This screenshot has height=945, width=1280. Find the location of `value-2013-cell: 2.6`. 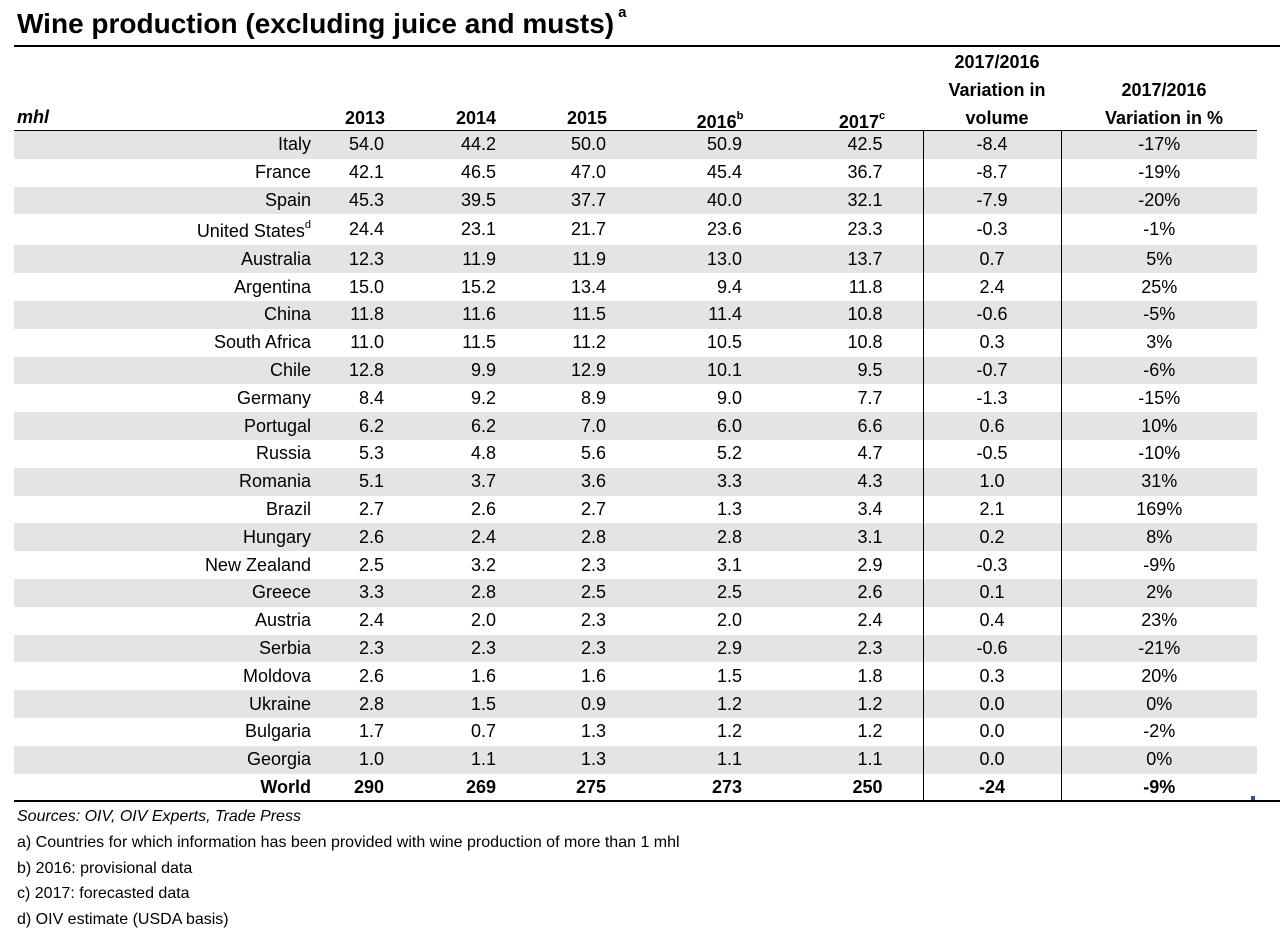

value-2013-cell: 2.6 is located at coordinates (371, 675).